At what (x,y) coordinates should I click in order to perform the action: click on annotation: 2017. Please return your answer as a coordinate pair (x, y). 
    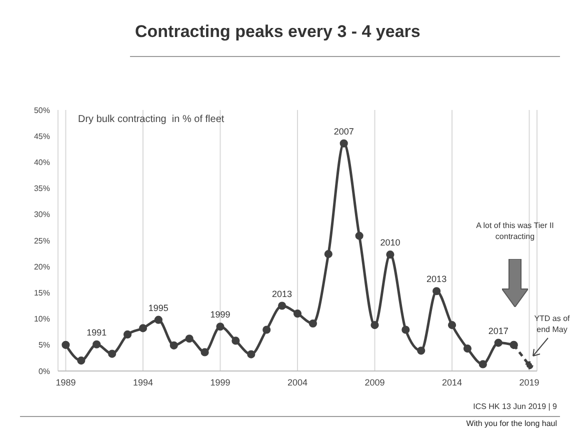
    Looking at the image, I should click on (498, 331).